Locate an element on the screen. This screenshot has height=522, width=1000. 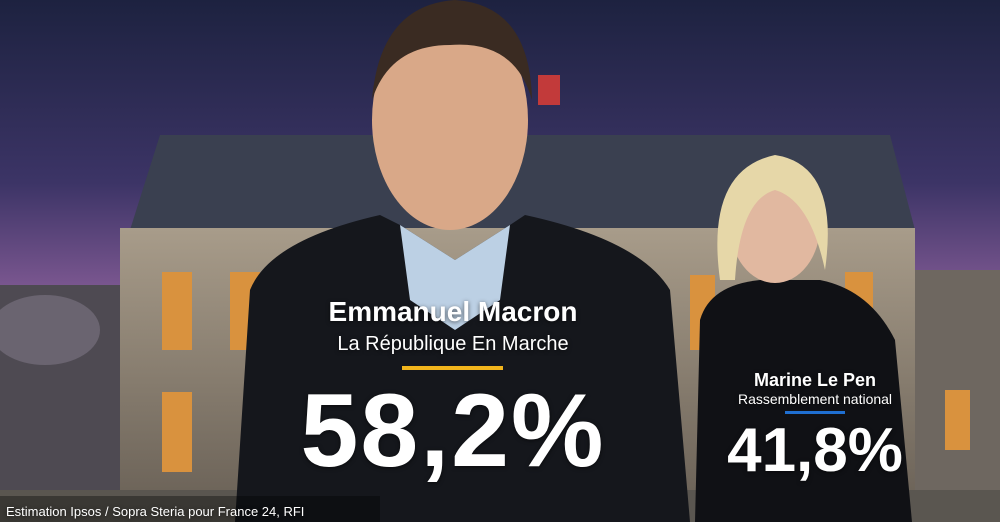
macron-shirt is located at coordinates (455, 277).